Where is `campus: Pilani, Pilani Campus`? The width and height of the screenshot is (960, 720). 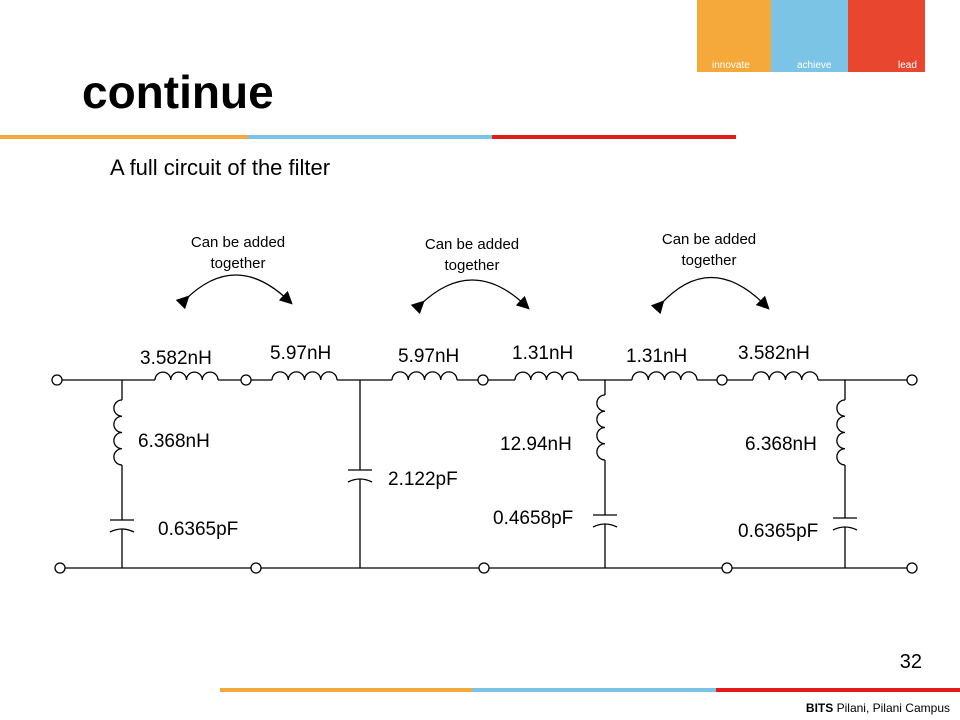
campus: Pilani, Pilani Campus is located at coordinates (893, 708).